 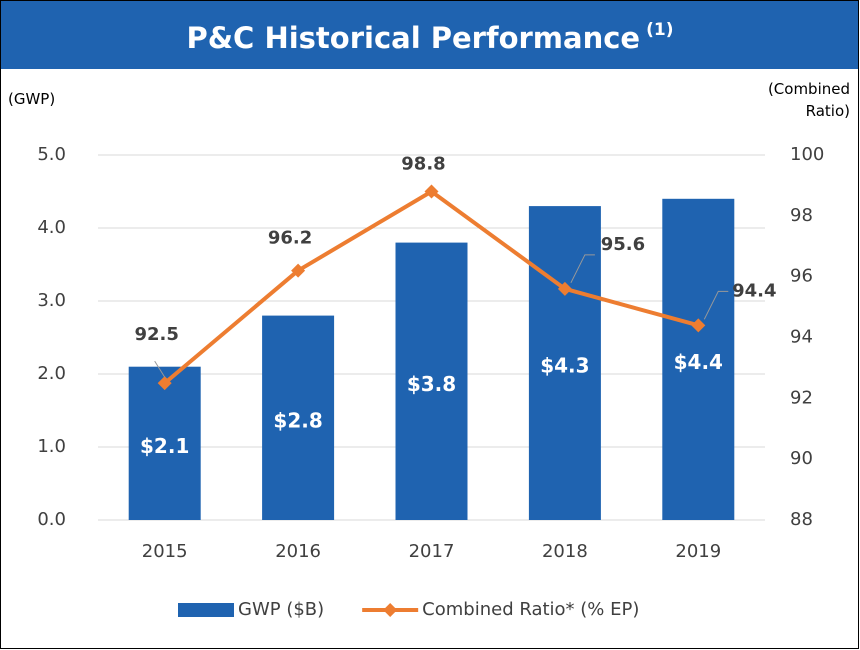 I want to click on bar-value-label: $2.8, so click(x=297, y=420).